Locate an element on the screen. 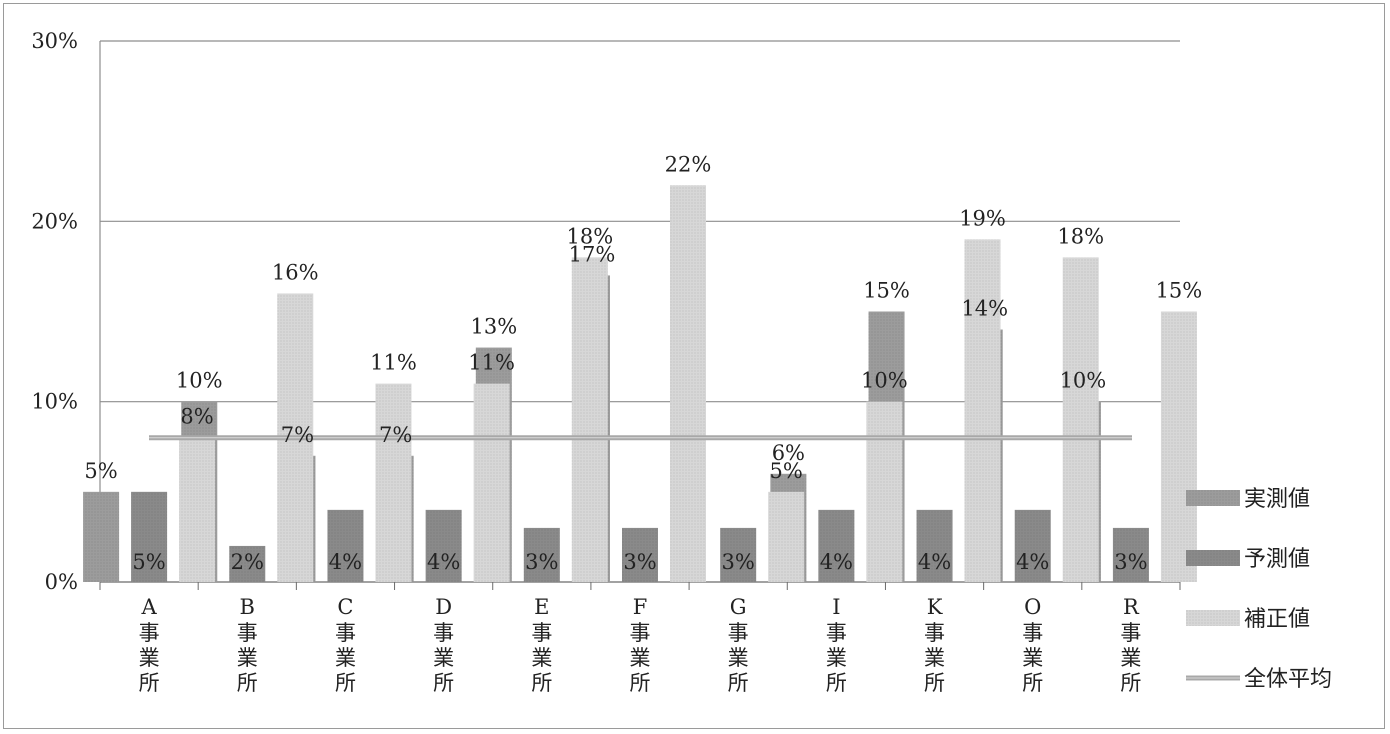 The width and height of the screenshot is (1390, 734). legend-label: 予測値 is located at coordinates (1277, 559).